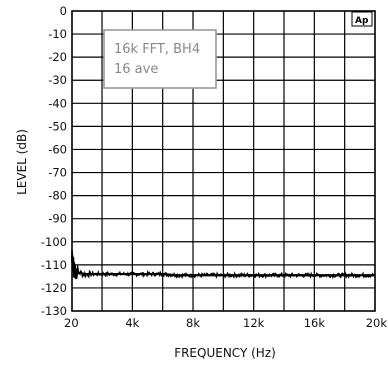 This screenshot has height=365, width=388. Describe the element at coordinates (54, 311) in the screenshot. I see `y-tick-label: -130` at that location.